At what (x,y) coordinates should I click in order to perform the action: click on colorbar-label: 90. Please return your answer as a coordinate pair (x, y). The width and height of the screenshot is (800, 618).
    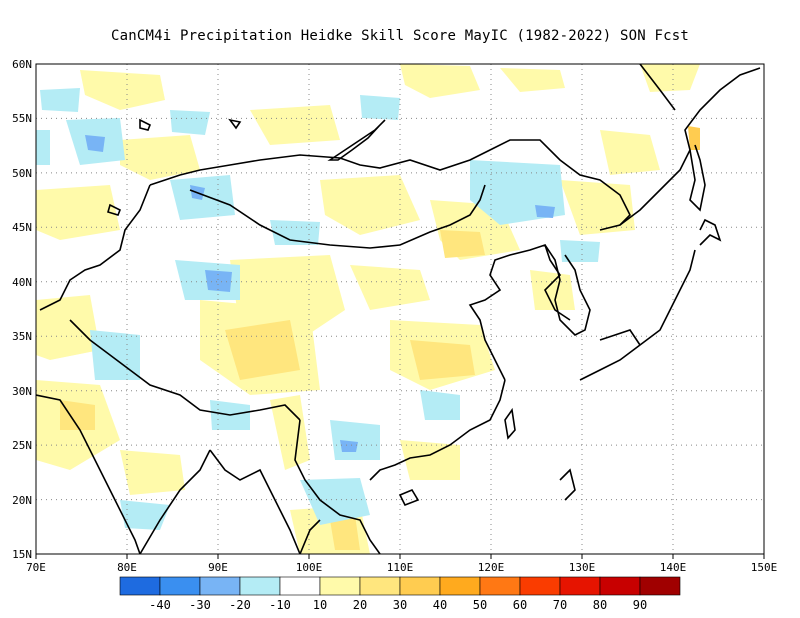
    Looking at the image, I should click on (640, 605).